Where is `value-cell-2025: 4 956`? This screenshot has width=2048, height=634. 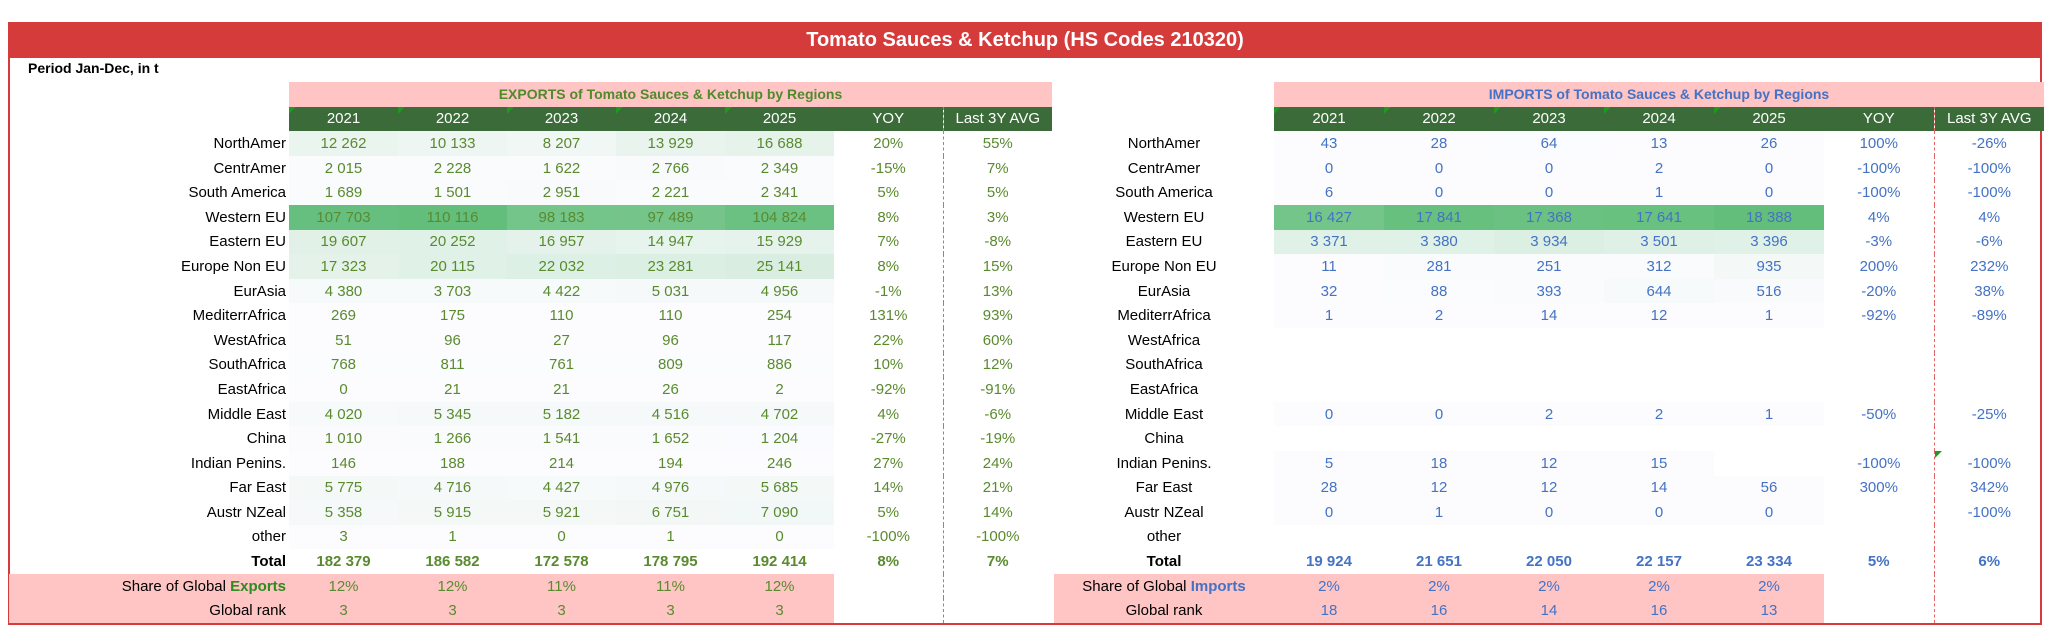
value-cell-2025: 4 956 is located at coordinates (779, 291).